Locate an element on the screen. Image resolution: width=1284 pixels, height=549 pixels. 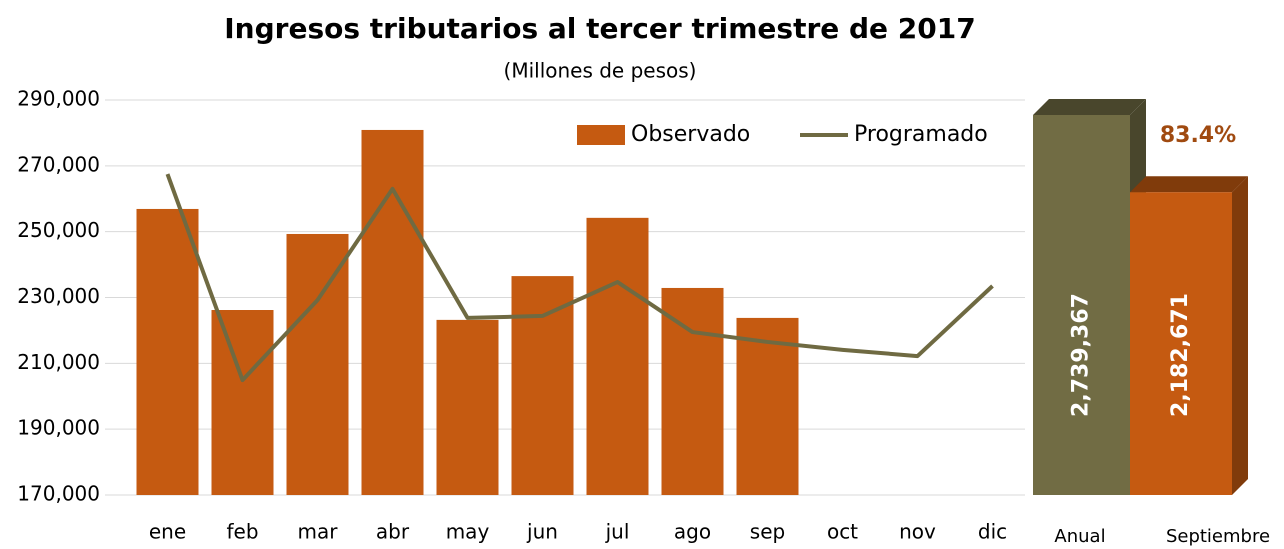
y-tick-label: 170,000 is located at coordinates (58, 494).